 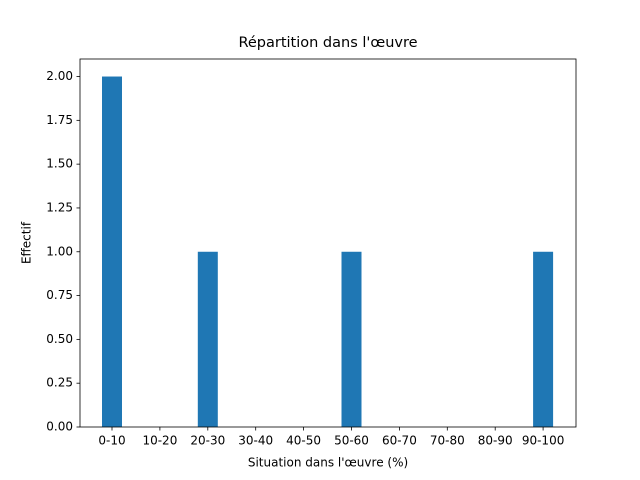 I want to click on y-tick-label: 0.00, so click(x=59, y=427).